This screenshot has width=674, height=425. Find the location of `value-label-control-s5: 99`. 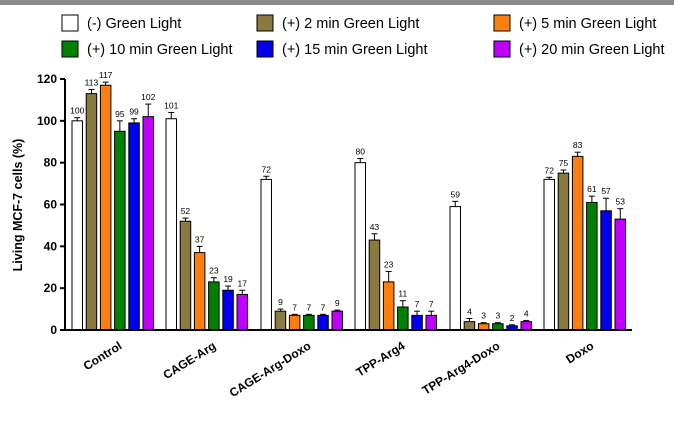

value-label-control-s5: 99 is located at coordinates (134, 112).